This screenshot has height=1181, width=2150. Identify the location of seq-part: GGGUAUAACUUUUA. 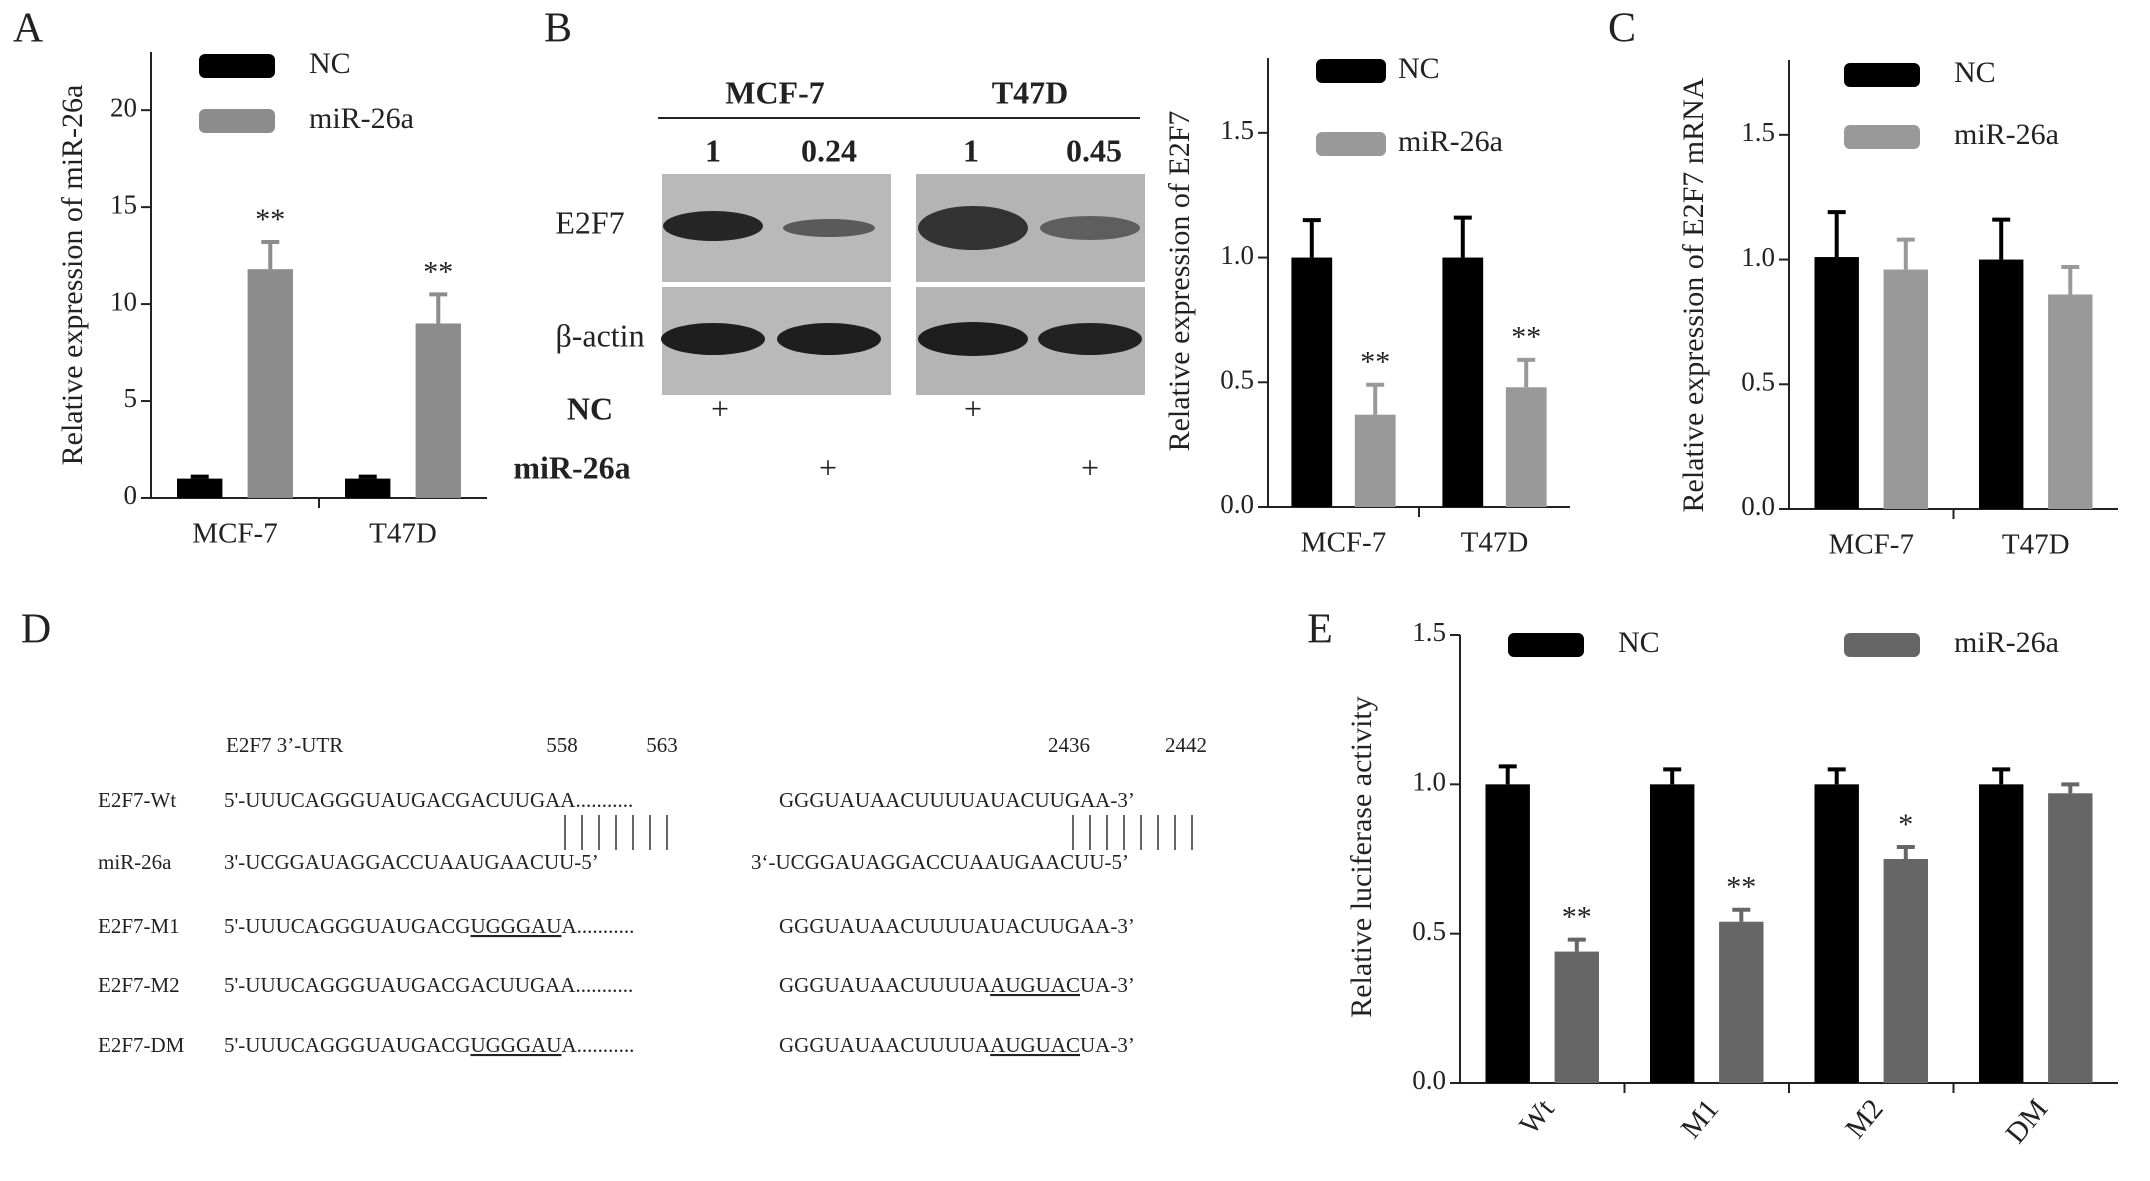
(885, 1045).